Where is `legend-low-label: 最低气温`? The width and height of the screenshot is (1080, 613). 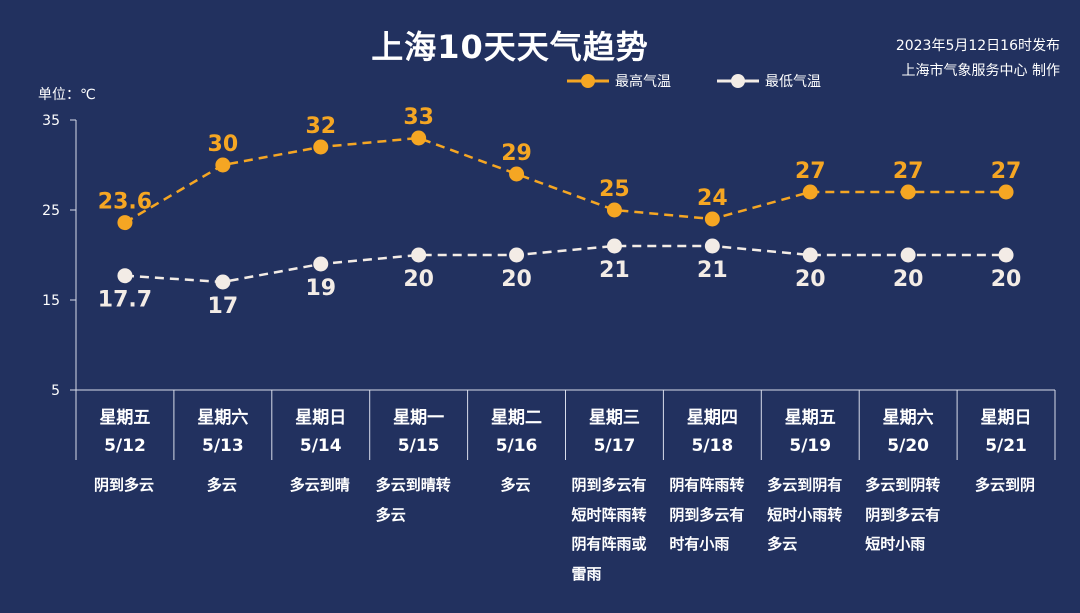
legend-low-label: 最低气温 is located at coordinates (793, 82).